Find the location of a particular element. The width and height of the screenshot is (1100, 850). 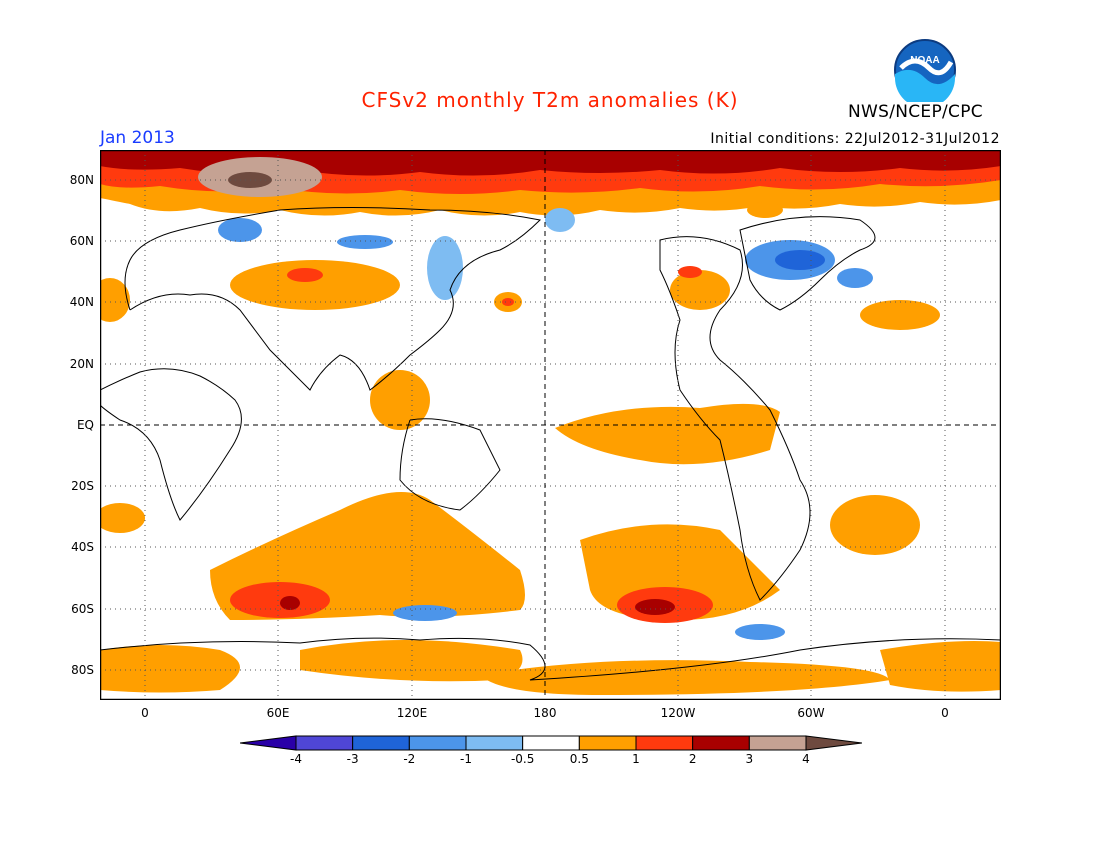

colorbar-tick-label: -2 is located at coordinates (409, 759).